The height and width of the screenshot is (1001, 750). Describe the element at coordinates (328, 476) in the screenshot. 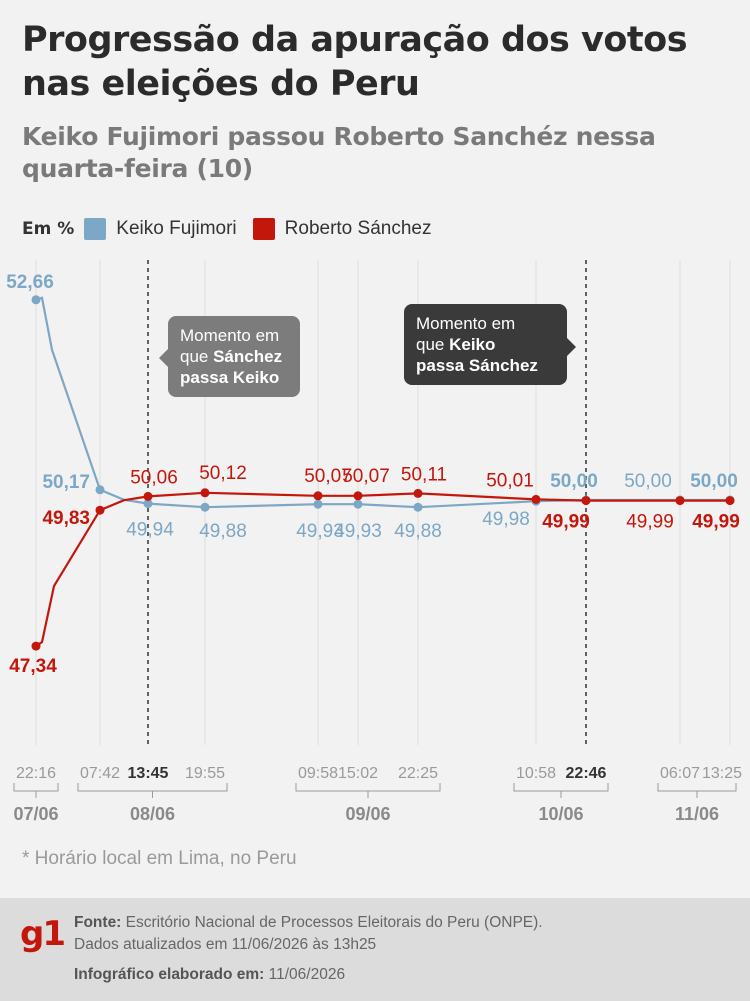

I see `data-label-sanchez-4: 50,07` at that location.